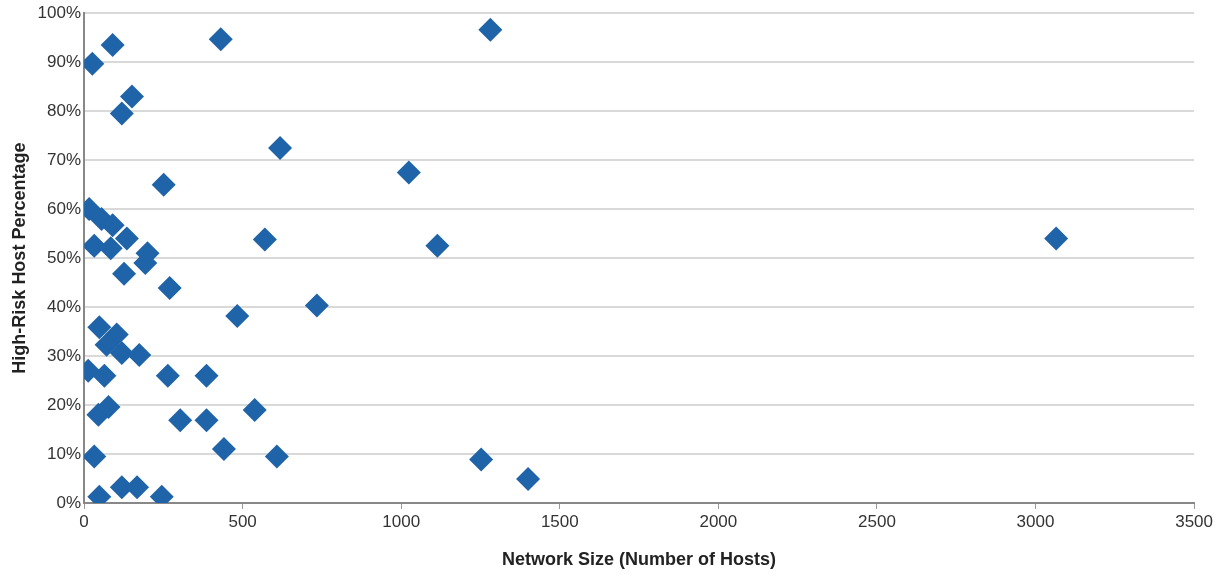 The width and height of the screenshot is (1216, 575). Describe the element at coordinates (1035, 521) in the screenshot. I see `x-tick-label: 3000` at that location.